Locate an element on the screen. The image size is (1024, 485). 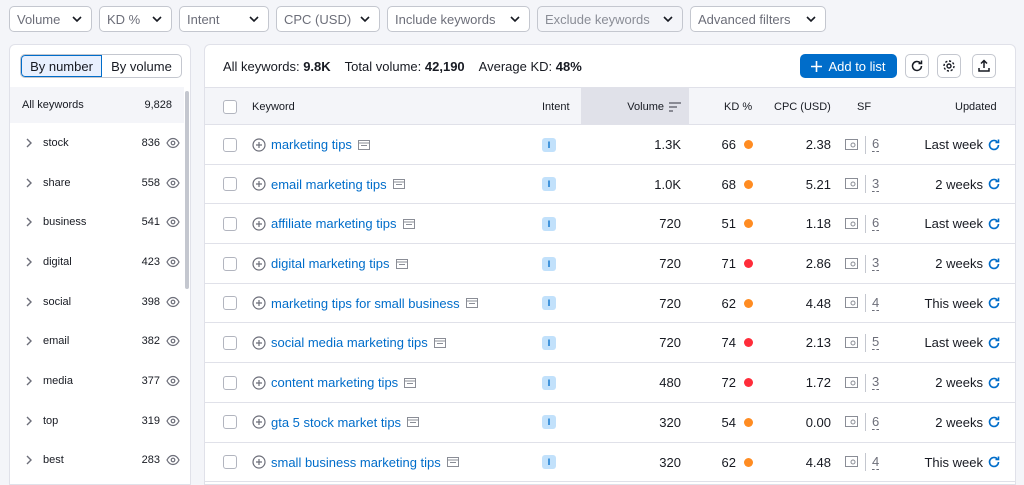
sidebar-group-item: social 398 is located at coordinates (97, 302).